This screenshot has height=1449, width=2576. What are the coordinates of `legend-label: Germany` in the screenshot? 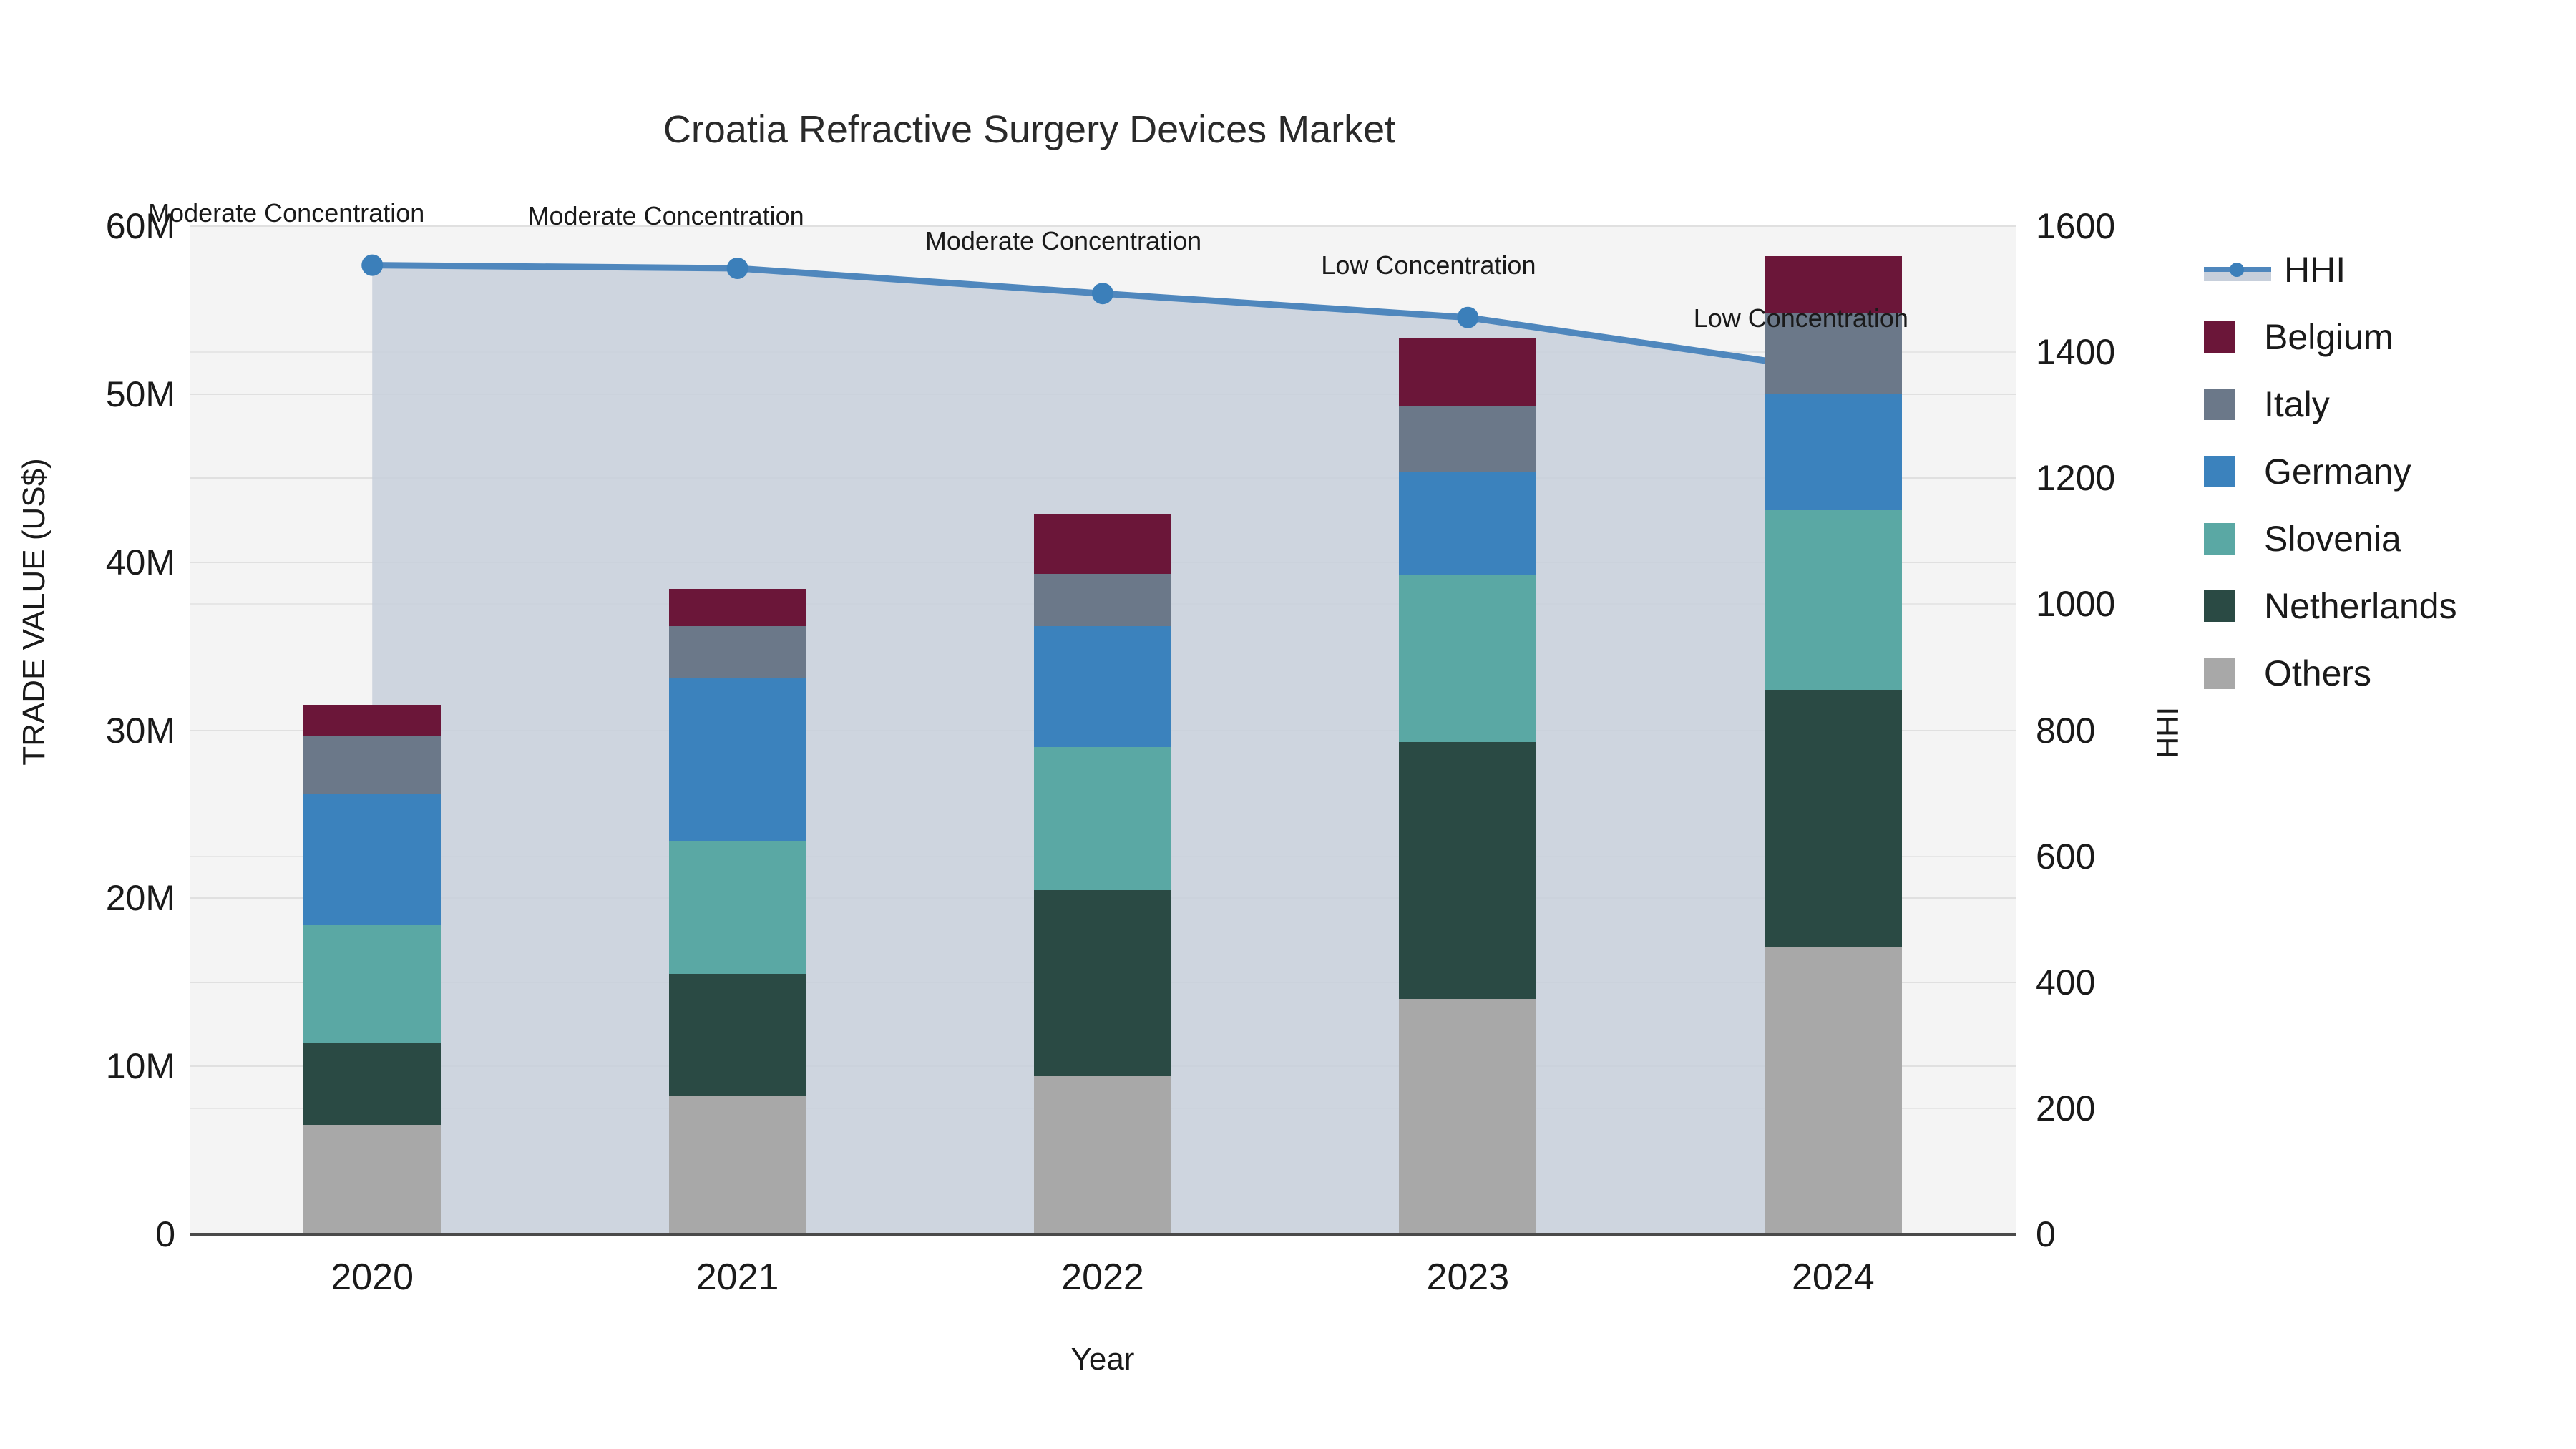 It's located at (2337, 472).